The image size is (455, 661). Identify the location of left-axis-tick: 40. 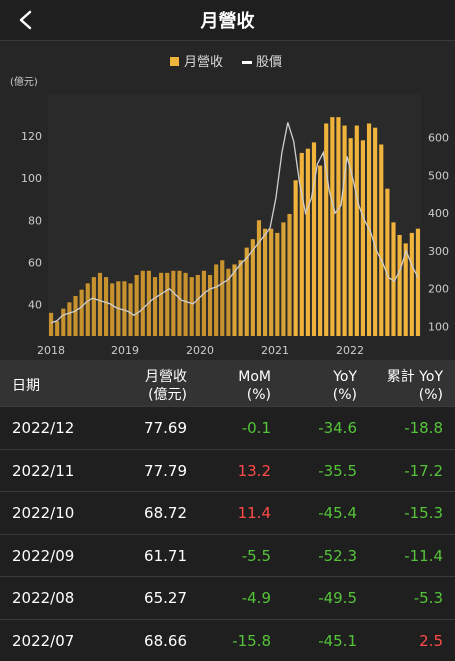
(35, 304).